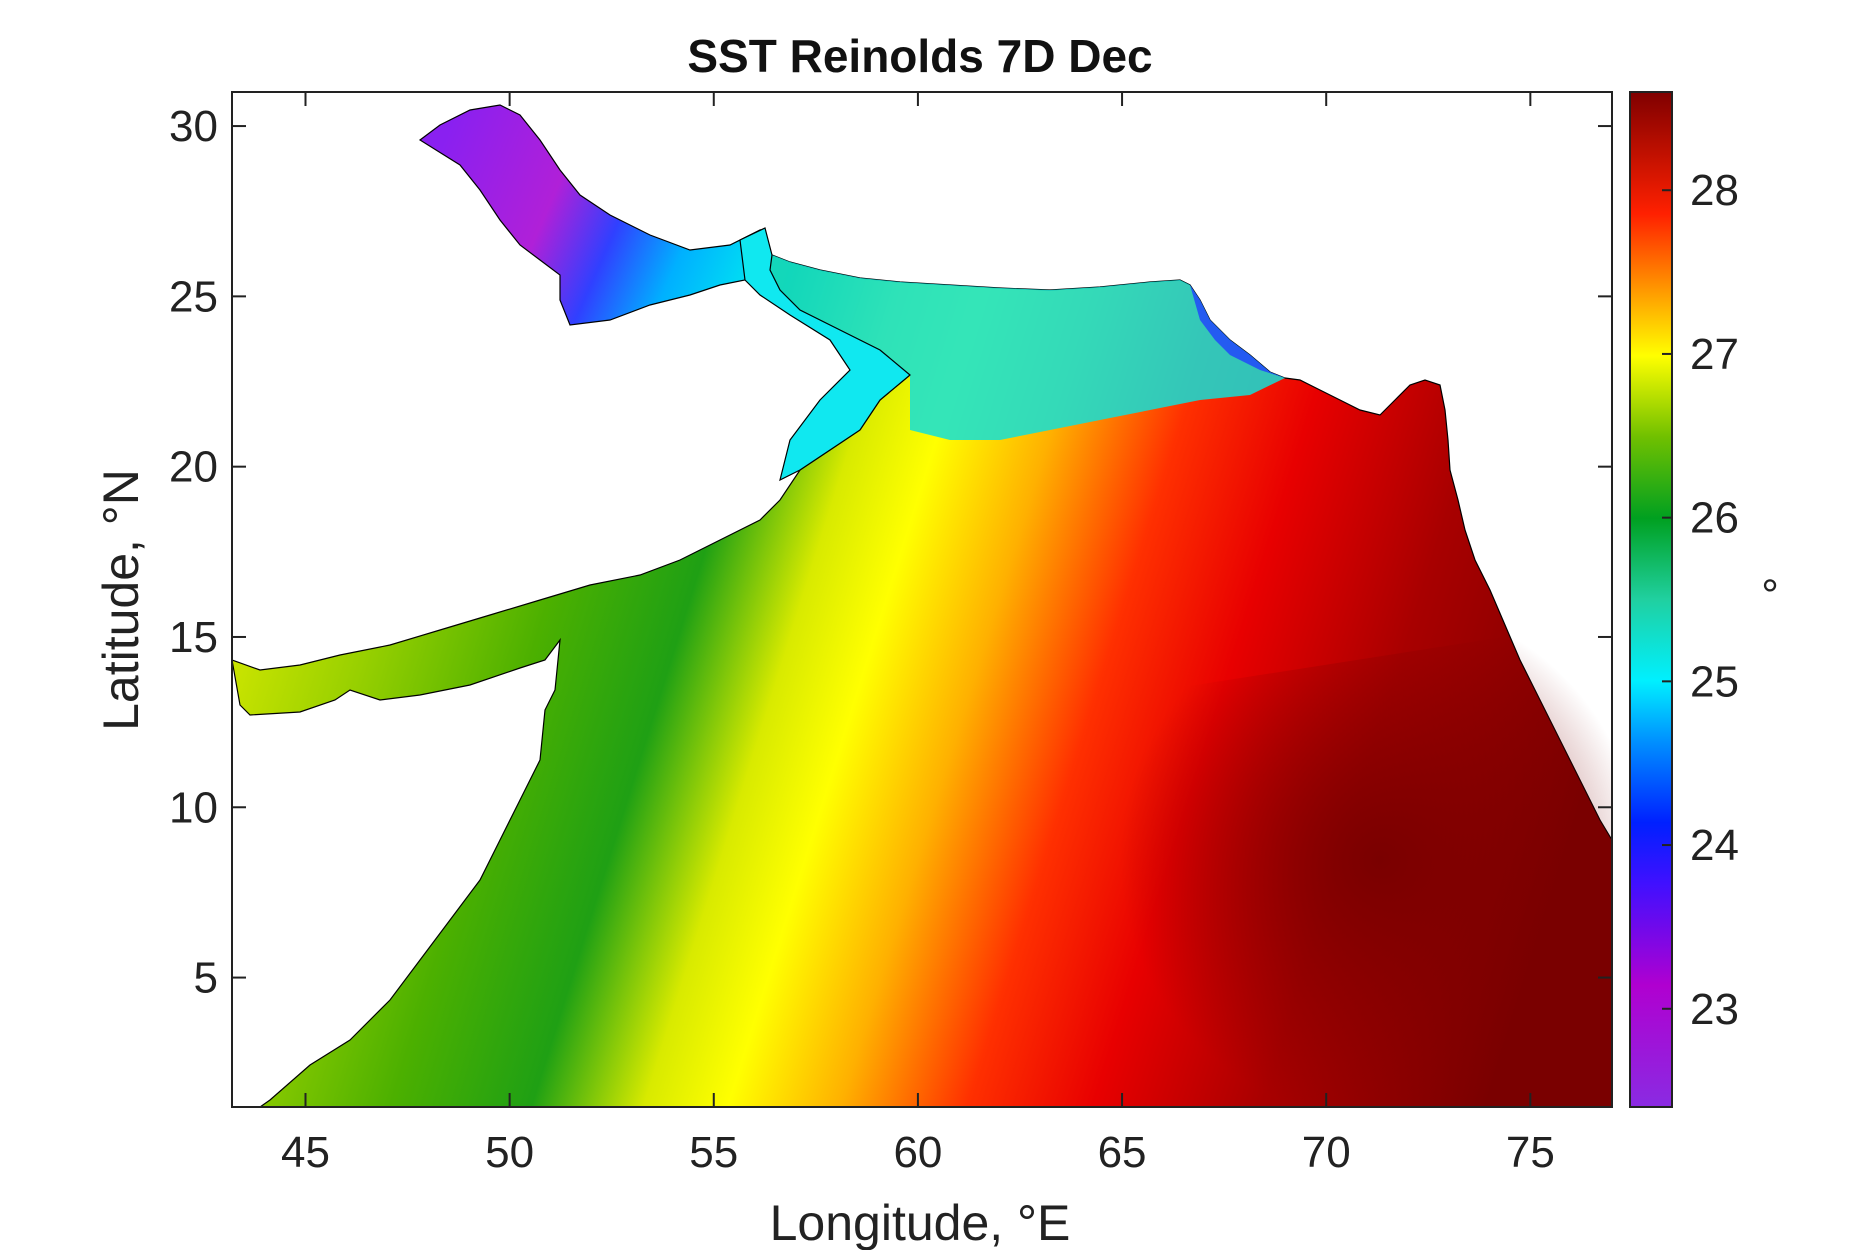 This screenshot has height=1250, width=1875. Describe the element at coordinates (920, 1222) in the screenshot. I see `x-axis-label: Longitude, °E` at that location.